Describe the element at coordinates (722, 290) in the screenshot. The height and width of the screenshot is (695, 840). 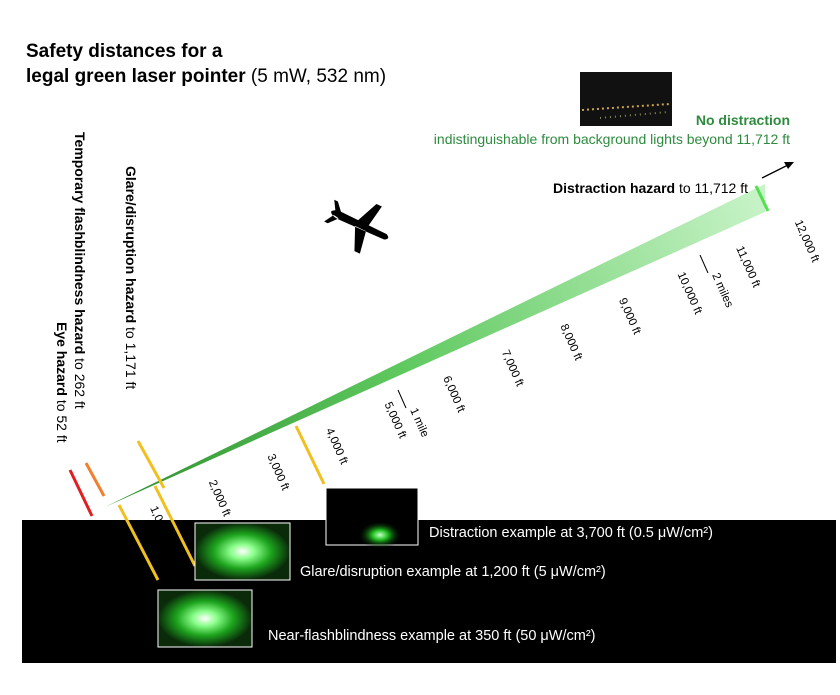
I see `mile-label: 2 miles` at that location.